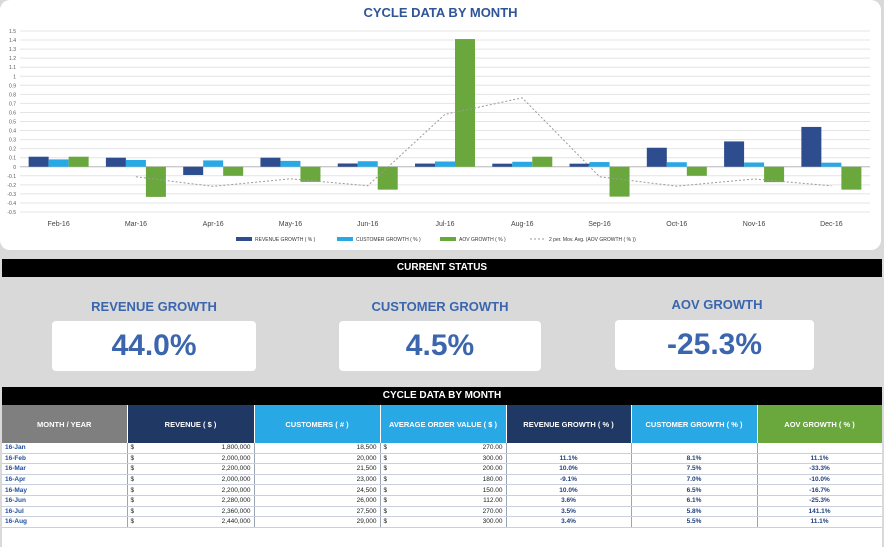  Describe the element at coordinates (714, 345) in the screenshot. I see `aov-growth-value: -25.3%` at that location.